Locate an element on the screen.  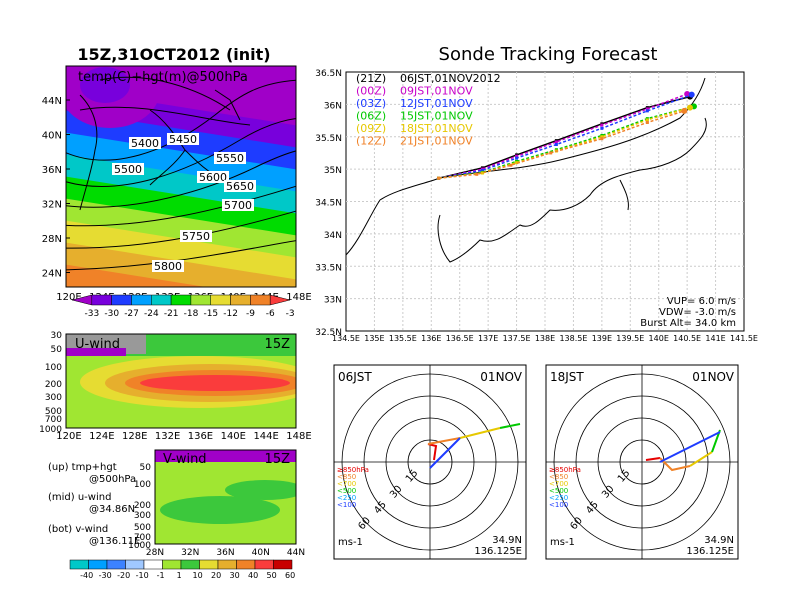
contour-label: 5400 is located at coordinates (145, 143).